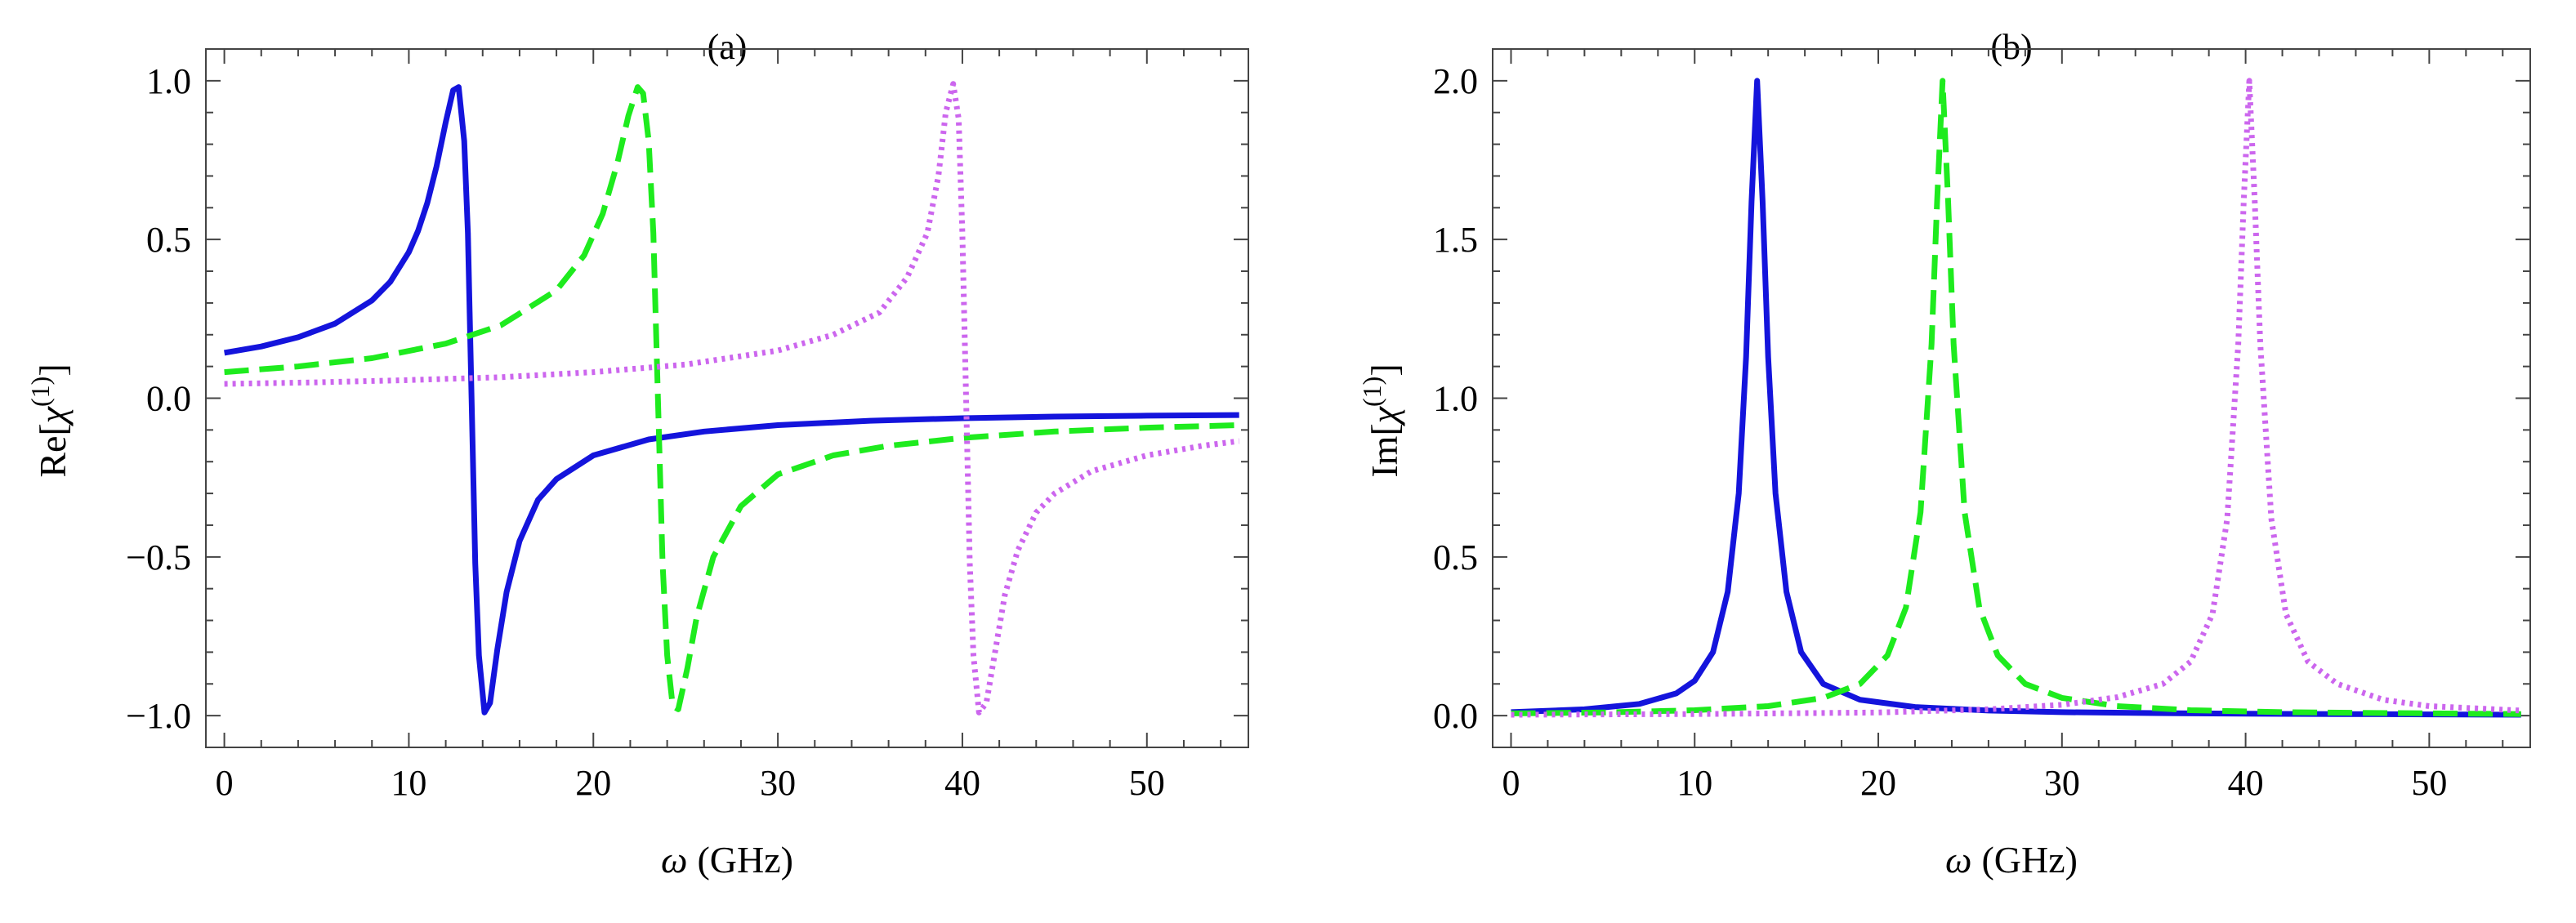 The image size is (2576, 923). Describe the element at coordinates (1694, 783) in the screenshot. I see `panel-b-x-tick-label: 10` at that location.